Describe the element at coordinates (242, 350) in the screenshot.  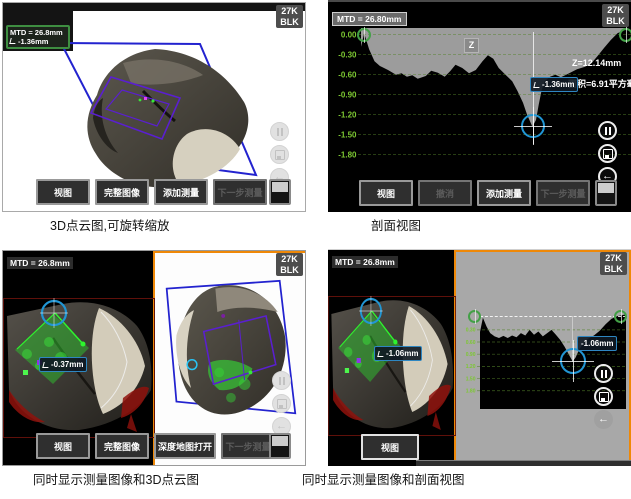
I see `measure-divider` at that location.